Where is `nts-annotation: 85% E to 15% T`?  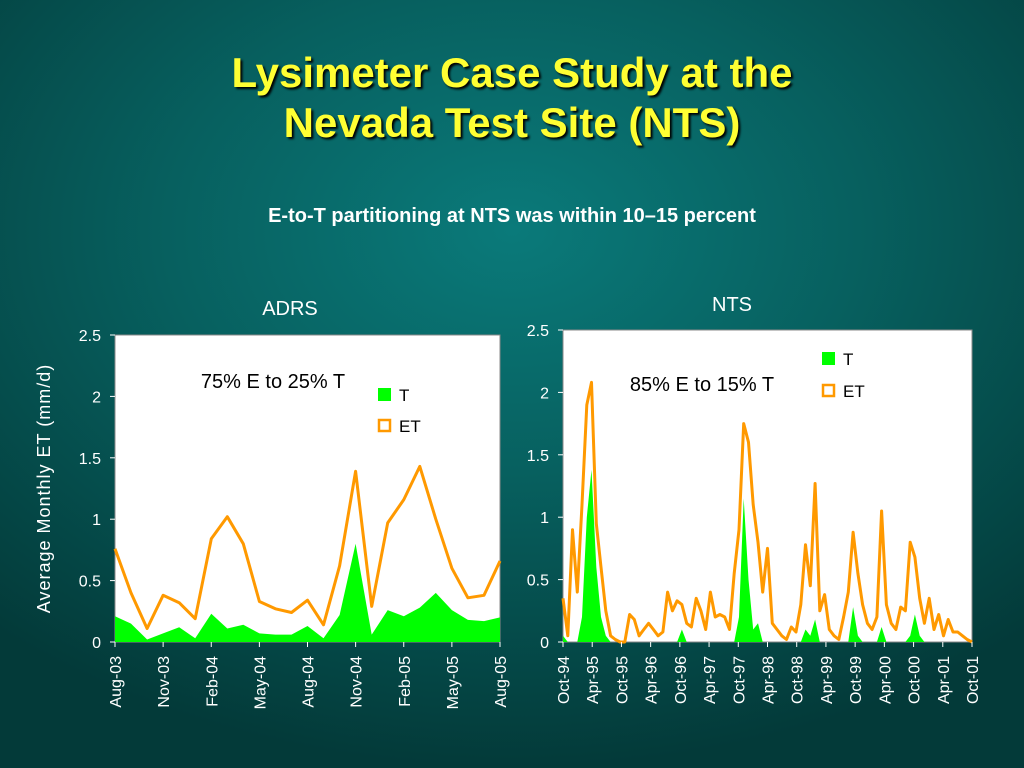 nts-annotation: 85% E to 15% T is located at coordinates (702, 385).